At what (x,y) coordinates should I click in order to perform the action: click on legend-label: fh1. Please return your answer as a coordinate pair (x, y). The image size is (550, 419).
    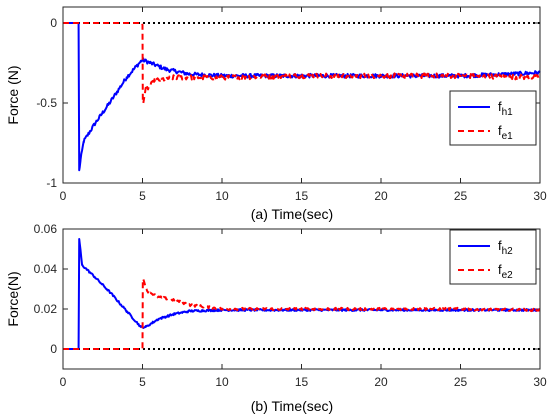
    Looking at the image, I should click on (505, 108).